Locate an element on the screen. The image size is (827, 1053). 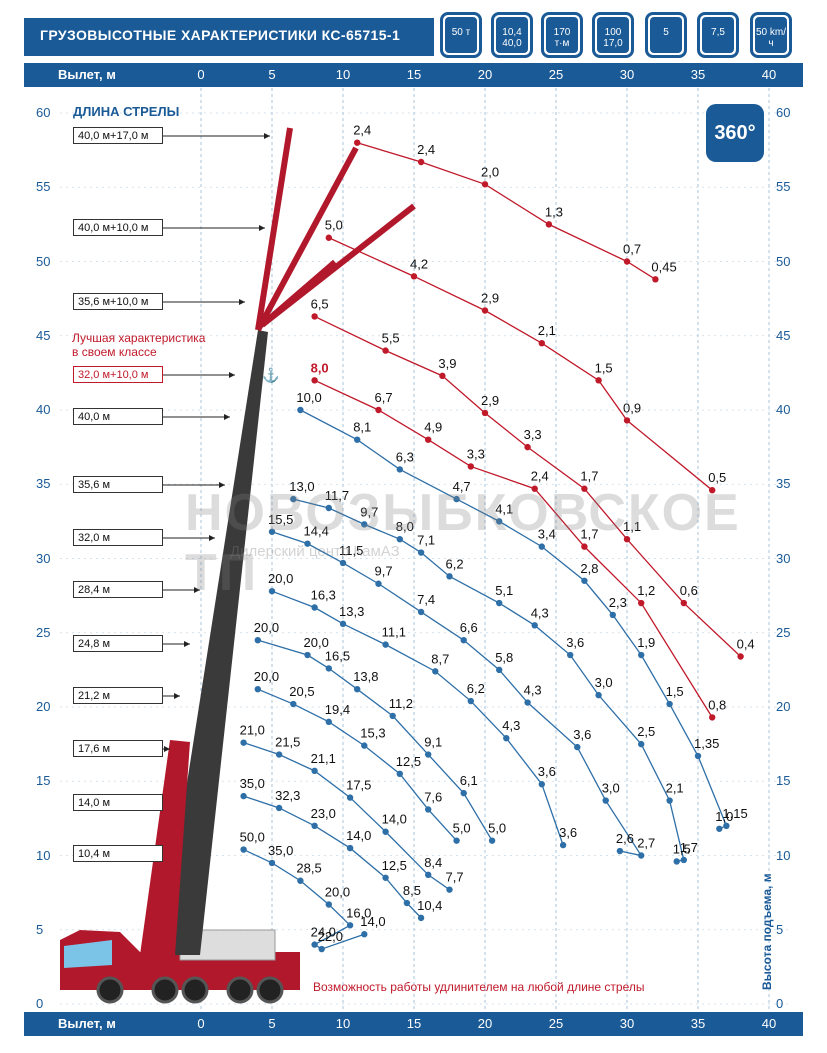
data-label: 5,8 is located at coordinates (504, 657).